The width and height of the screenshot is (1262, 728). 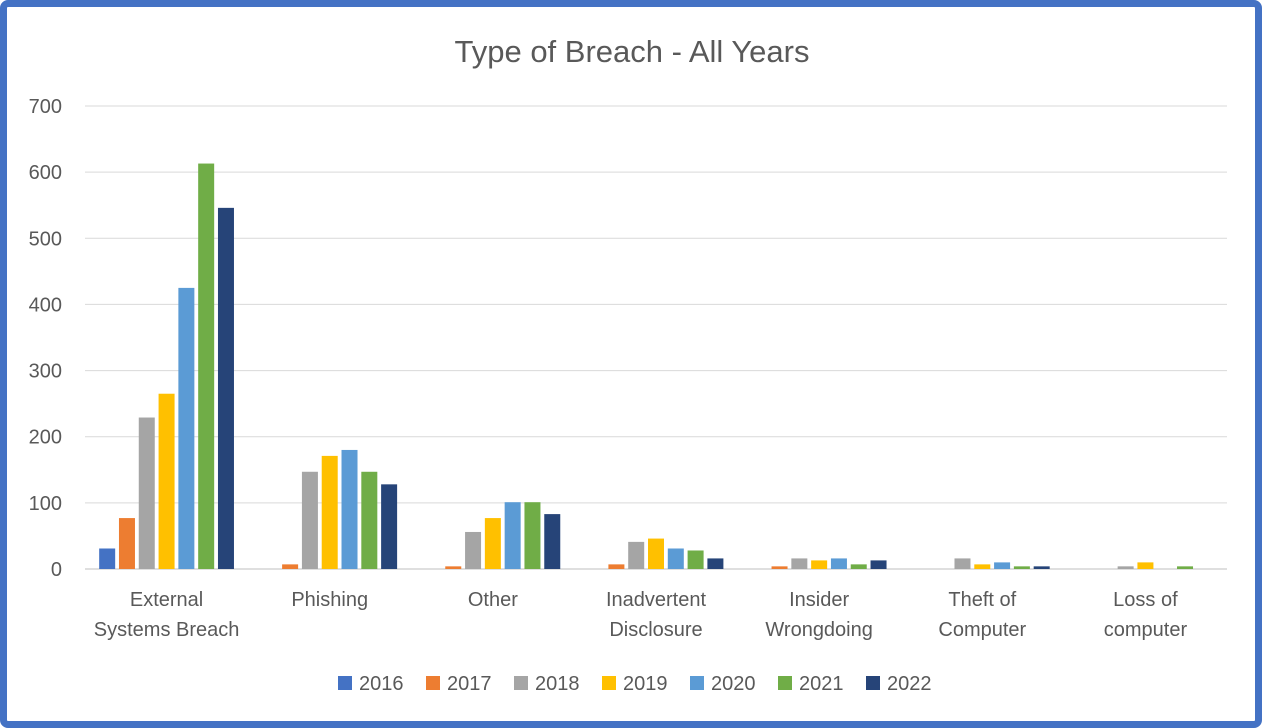 I want to click on legend-swatch-2018, so click(x=521, y=683).